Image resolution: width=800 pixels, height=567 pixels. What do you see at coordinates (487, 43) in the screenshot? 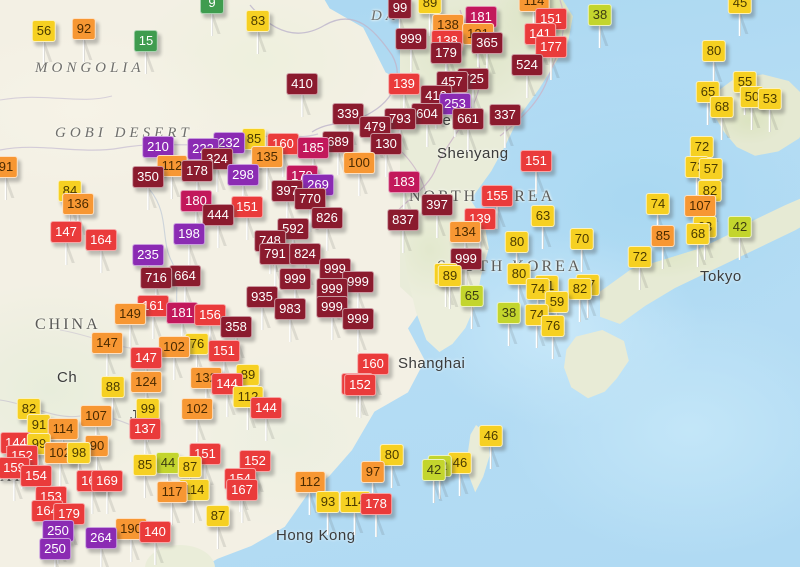
I see `aqi-value-sign: 365` at bounding box center [487, 43].